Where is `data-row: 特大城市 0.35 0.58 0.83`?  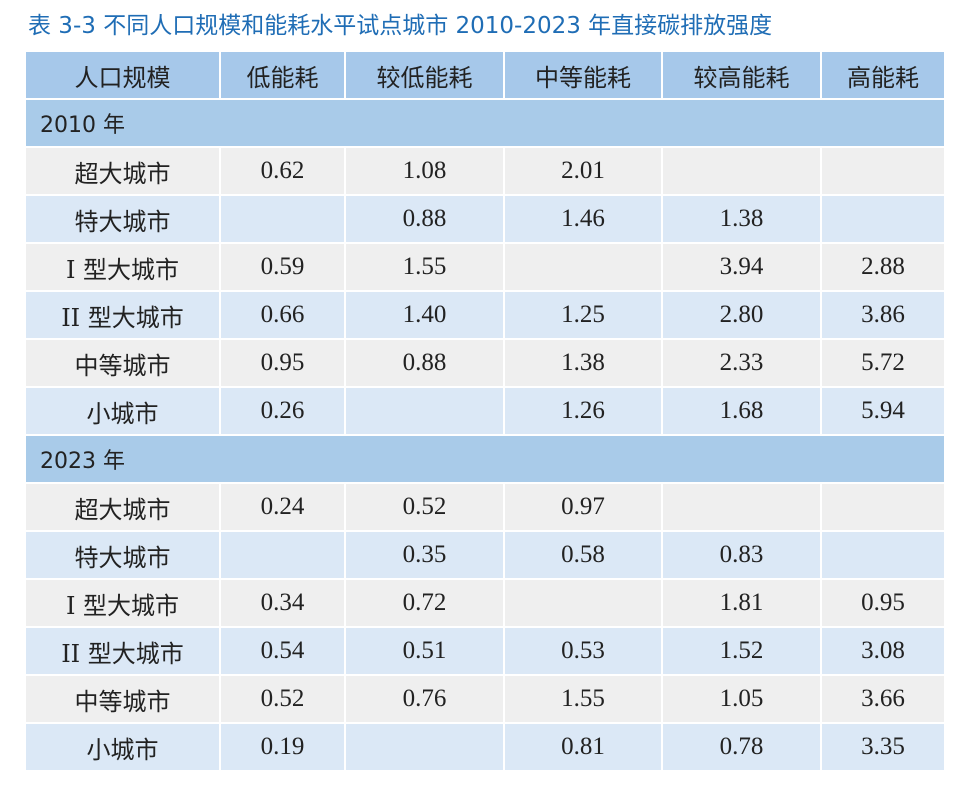
data-row: 特大城市 0.35 0.58 0.83 is located at coordinates (485, 555).